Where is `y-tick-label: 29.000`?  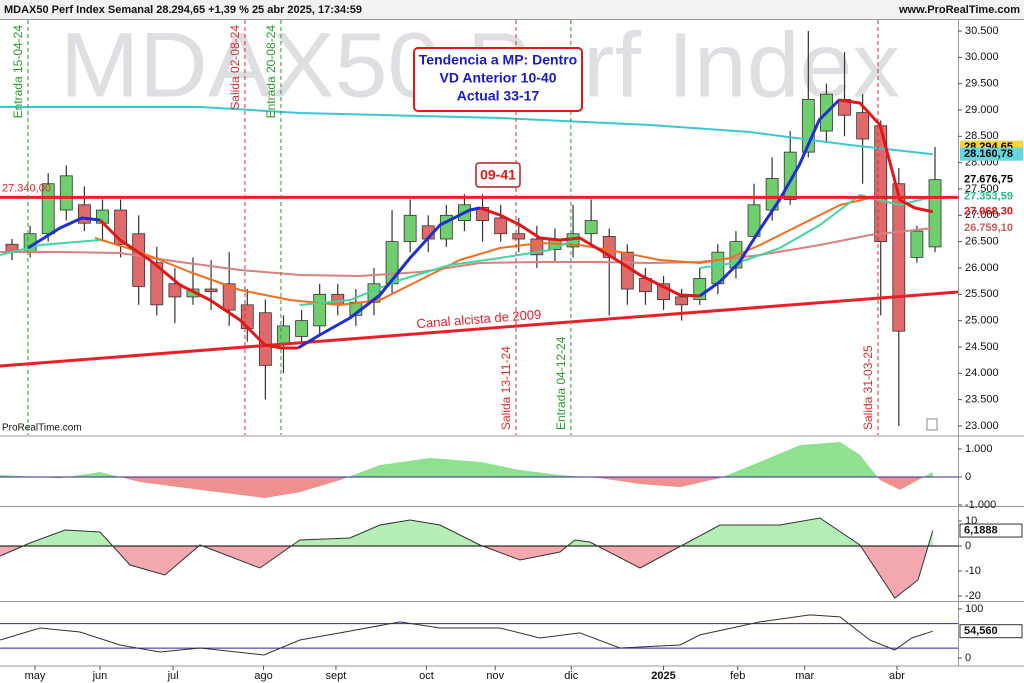
y-tick-label: 29.000 is located at coordinates (982, 110).